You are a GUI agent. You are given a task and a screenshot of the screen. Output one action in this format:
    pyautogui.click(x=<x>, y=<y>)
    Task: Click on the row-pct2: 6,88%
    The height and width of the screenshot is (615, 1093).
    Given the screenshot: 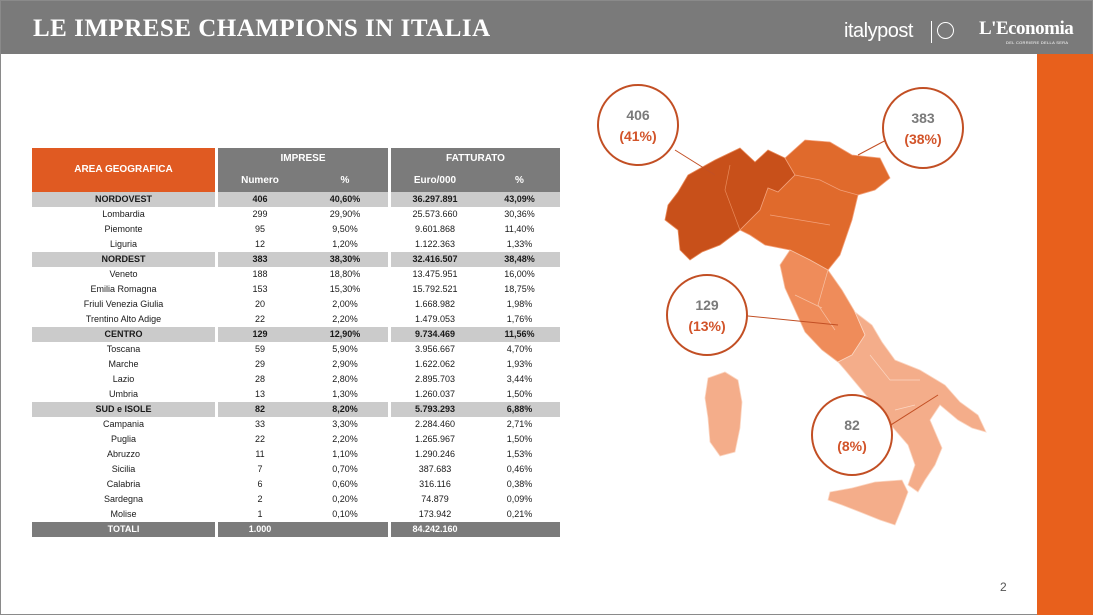 What is the action you would take?
    pyautogui.click(x=519, y=409)
    